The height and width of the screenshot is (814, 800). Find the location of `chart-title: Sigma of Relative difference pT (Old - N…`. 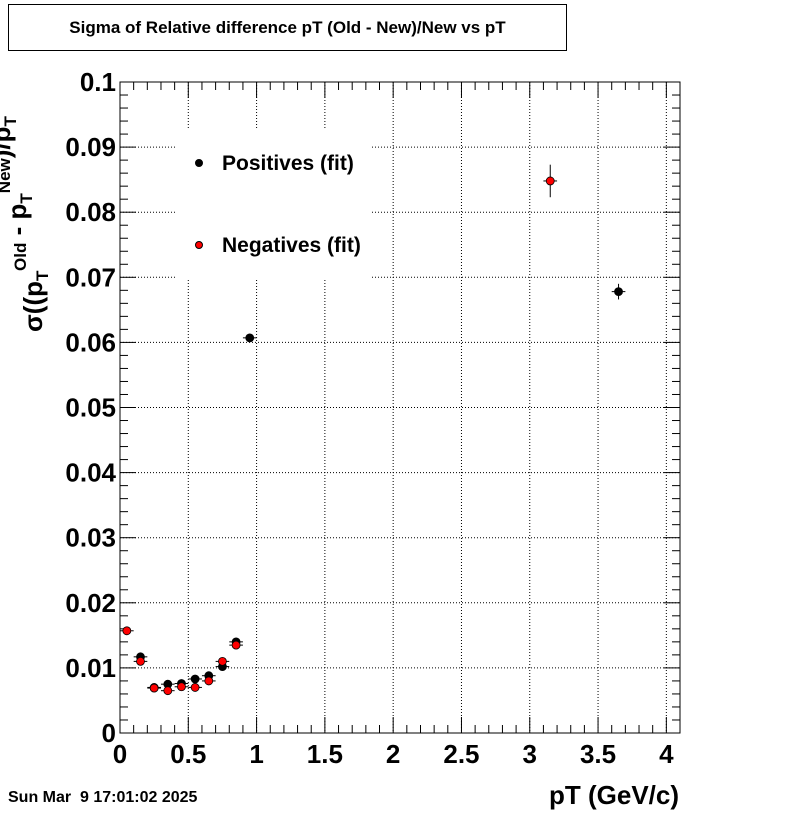

chart-title: Sigma of Relative difference pT (Old - N… is located at coordinates (287, 27).